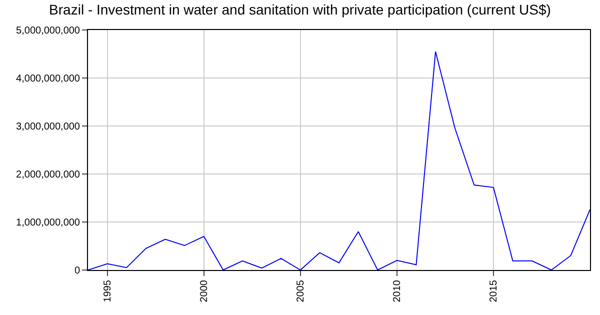 This screenshot has height=315, width=600. What do you see at coordinates (48, 31) in the screenshot?
I see `y-tick-label: 5,000,000,000` at bounding box center [48, 31].